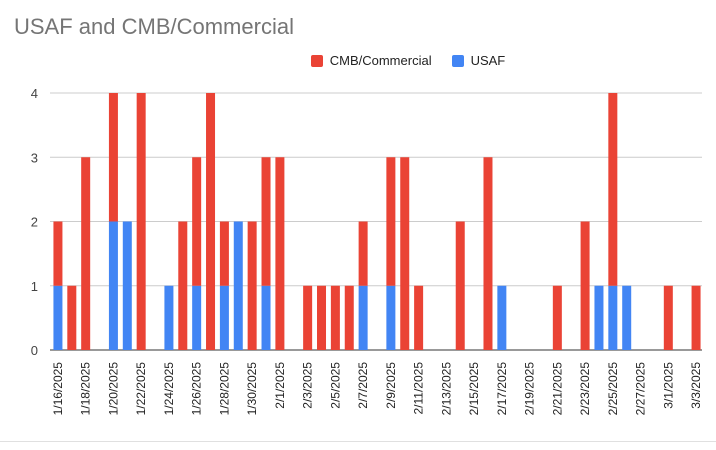  What do you see at coordinates (696, 385) in the screenshot?
I see `x-tick-label: 3/3/2025` at bounding box center [696, 385].